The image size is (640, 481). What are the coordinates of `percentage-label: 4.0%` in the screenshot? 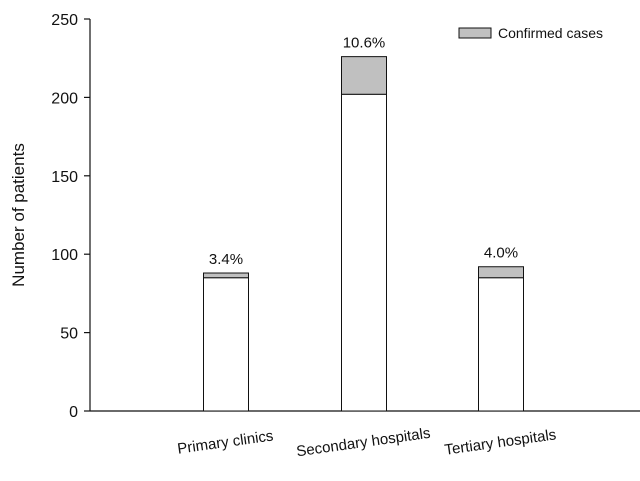 It's located at (501, 253).